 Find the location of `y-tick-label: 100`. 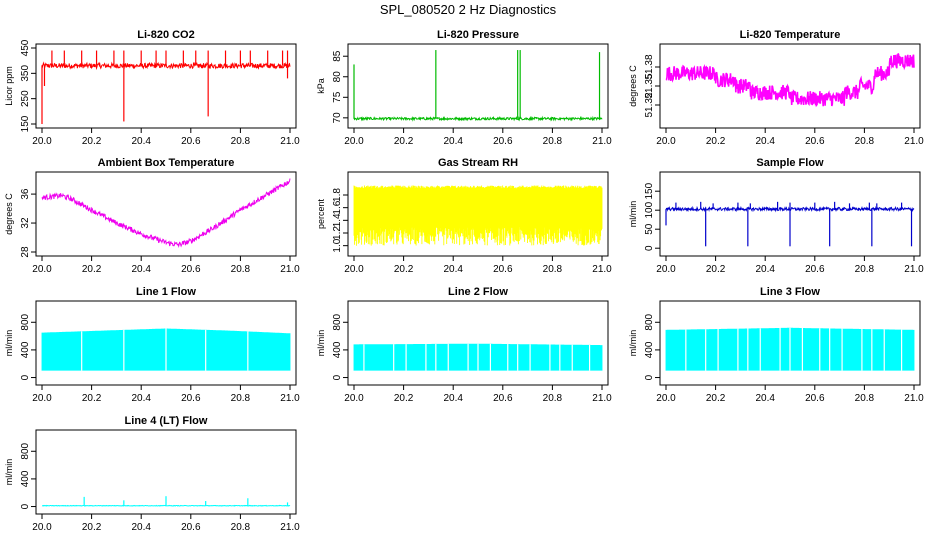

y-tick-label: 100 is located at coordinates (649, 209).